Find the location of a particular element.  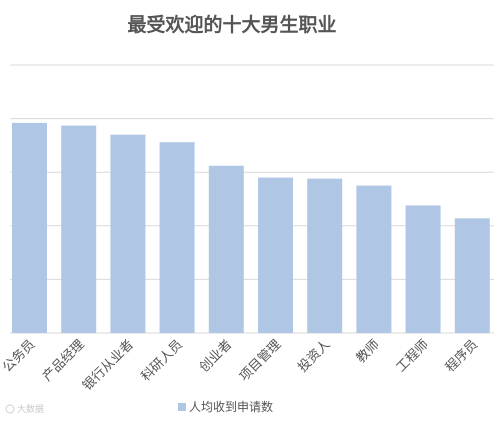

x-tick-label: 产品经理 is located at coordinates (63, 360).